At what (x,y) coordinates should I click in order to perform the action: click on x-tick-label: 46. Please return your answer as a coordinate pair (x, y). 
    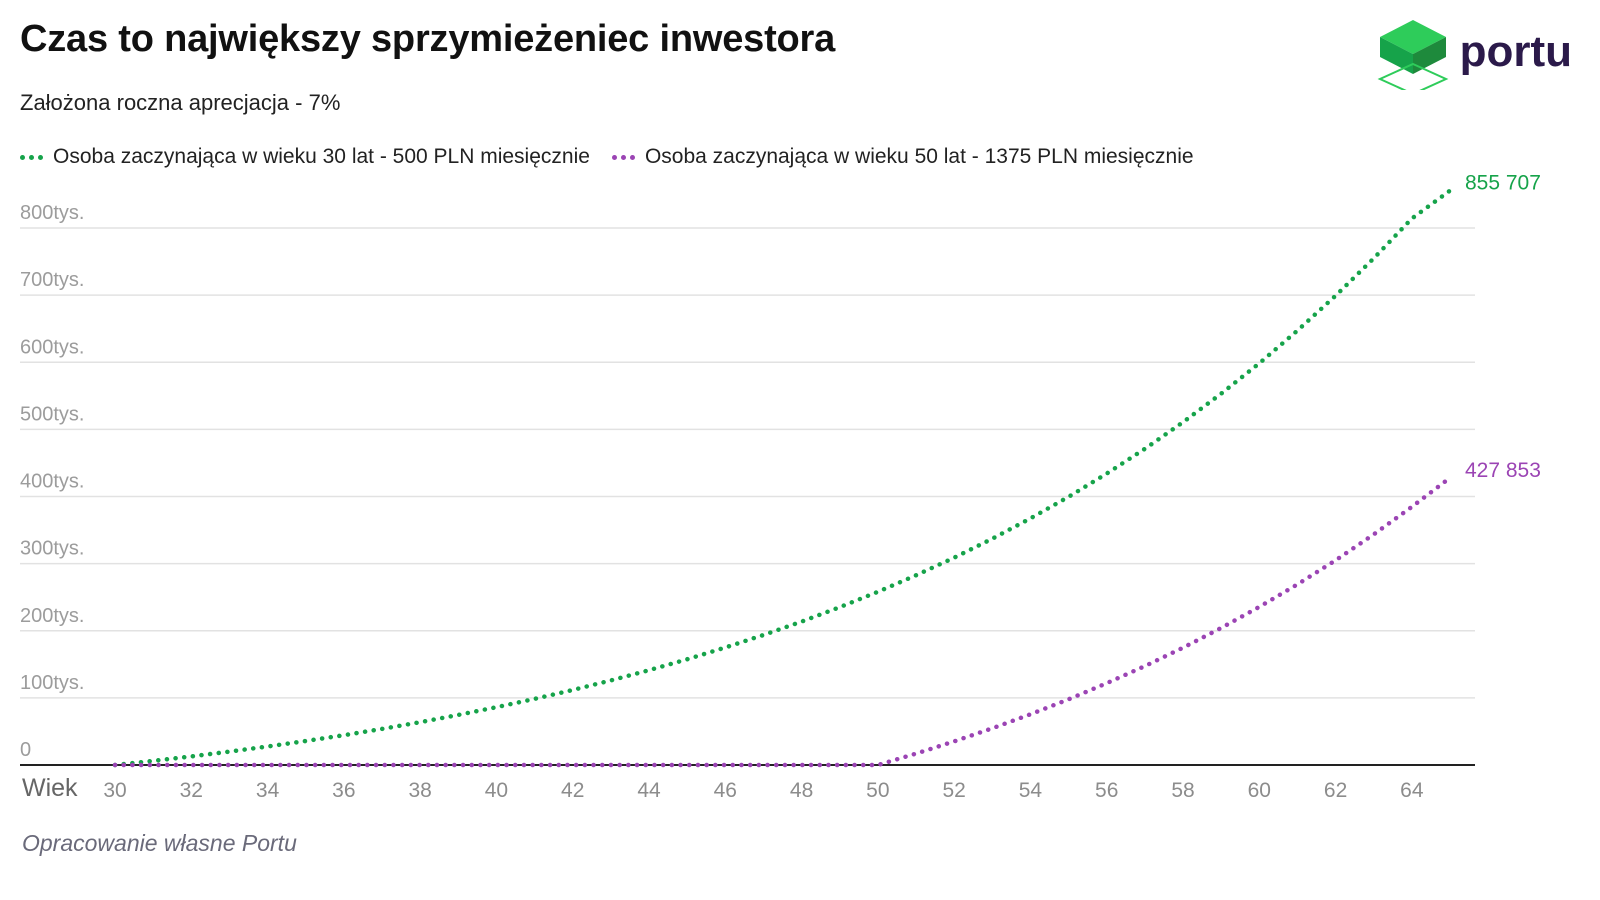
    Looking at the image, I should click on (725, 790).